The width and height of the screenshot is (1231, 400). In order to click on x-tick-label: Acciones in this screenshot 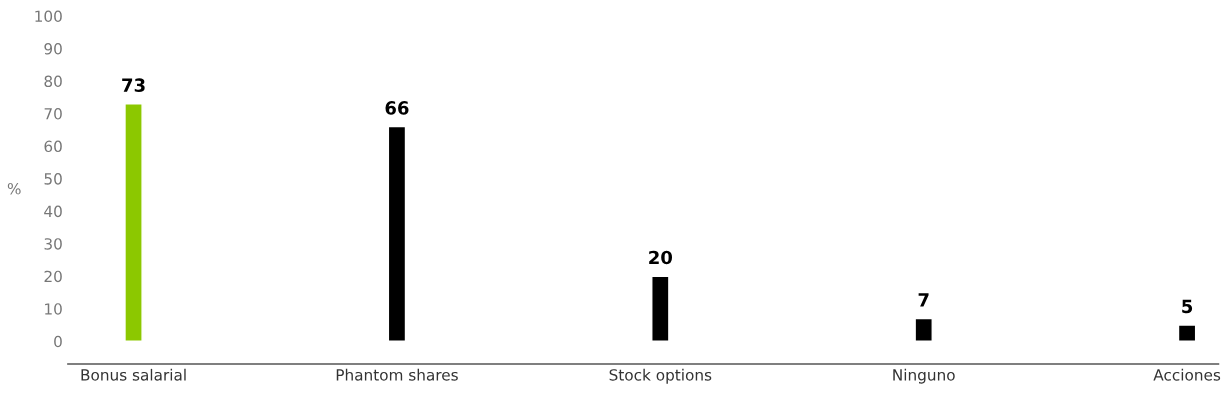, I will do `click(1187, 374)`.